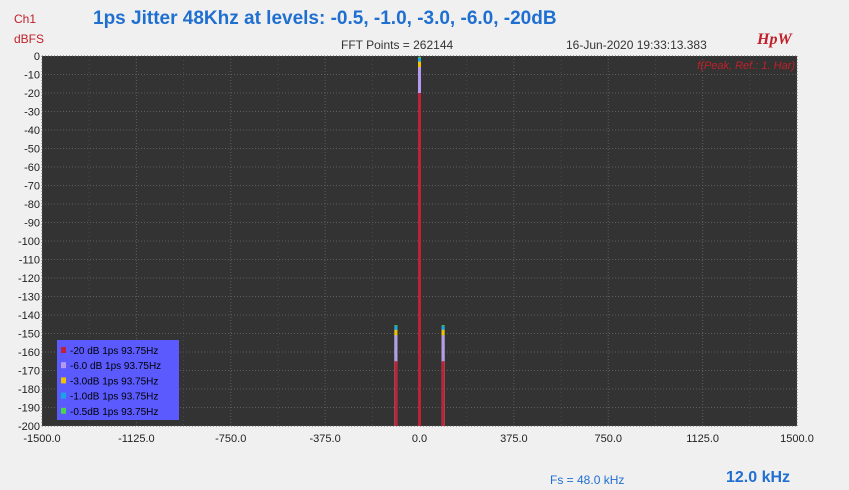  I want to click on sample-rate-label: Fs = 48.0 kHz, so click(587, 480).